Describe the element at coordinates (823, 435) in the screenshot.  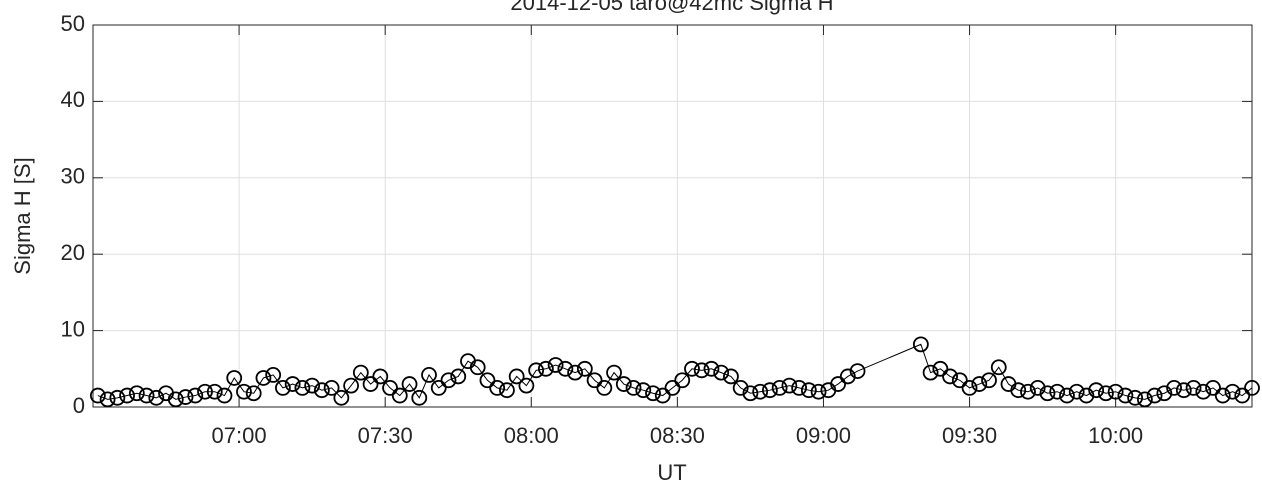
I see `x-tick-label: 09:00` at that location.